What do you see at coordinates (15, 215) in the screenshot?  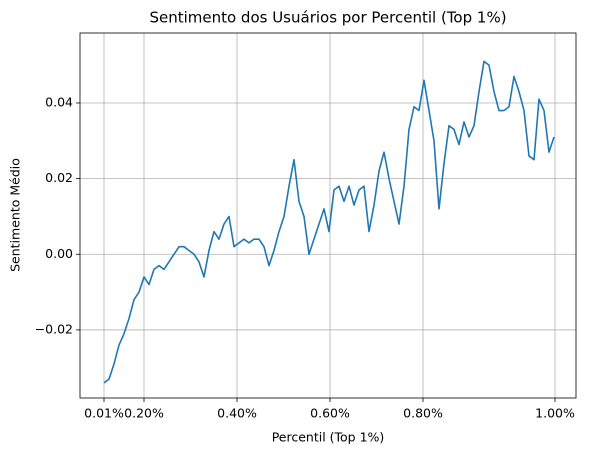 I see `y-axis-label: Sentimento Médio` at bounding box center [15, 215].